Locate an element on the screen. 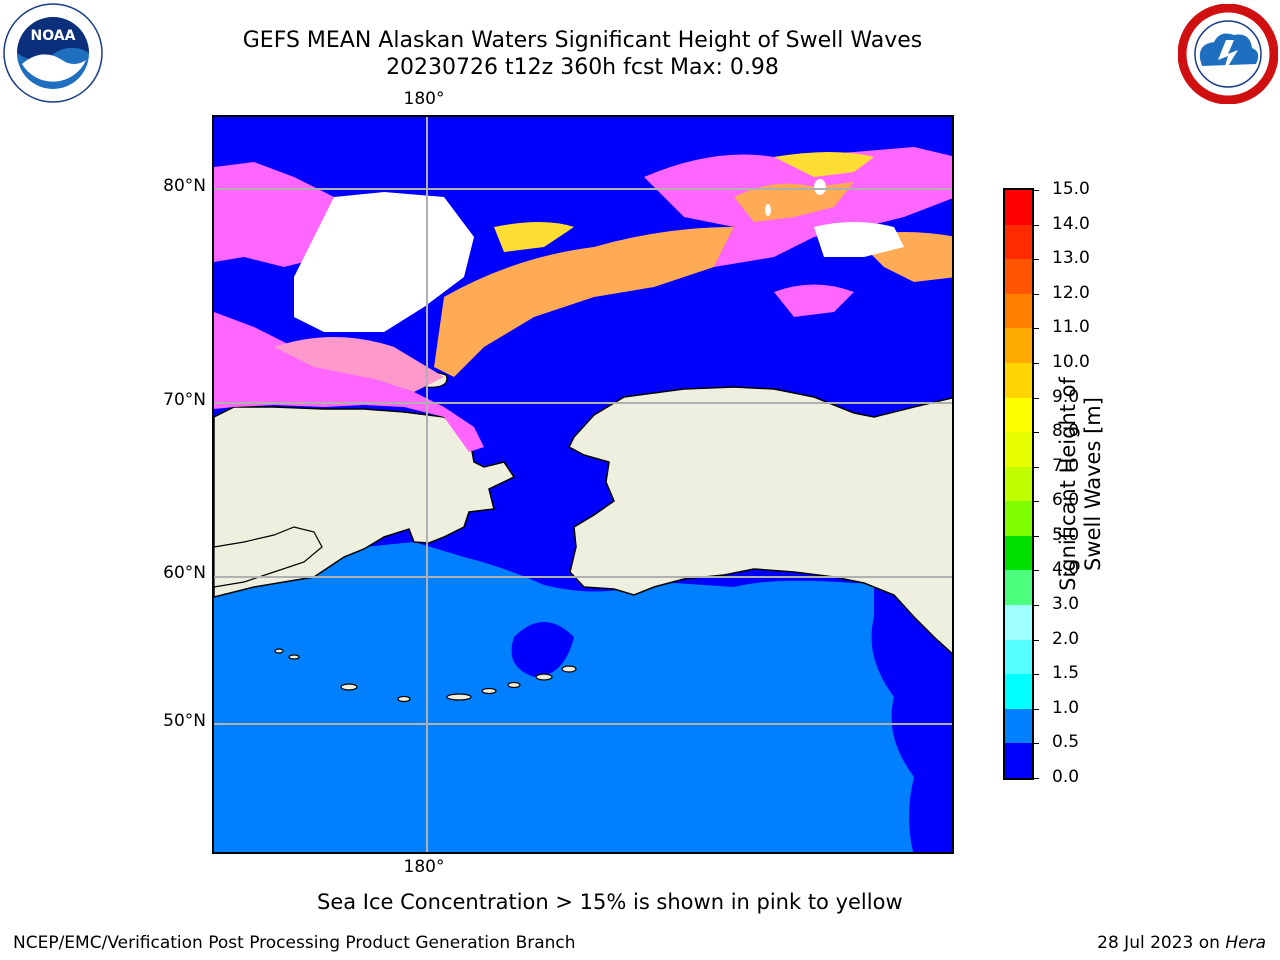  noaa-logo-text: NOAA is located at coordinates (53, 36).